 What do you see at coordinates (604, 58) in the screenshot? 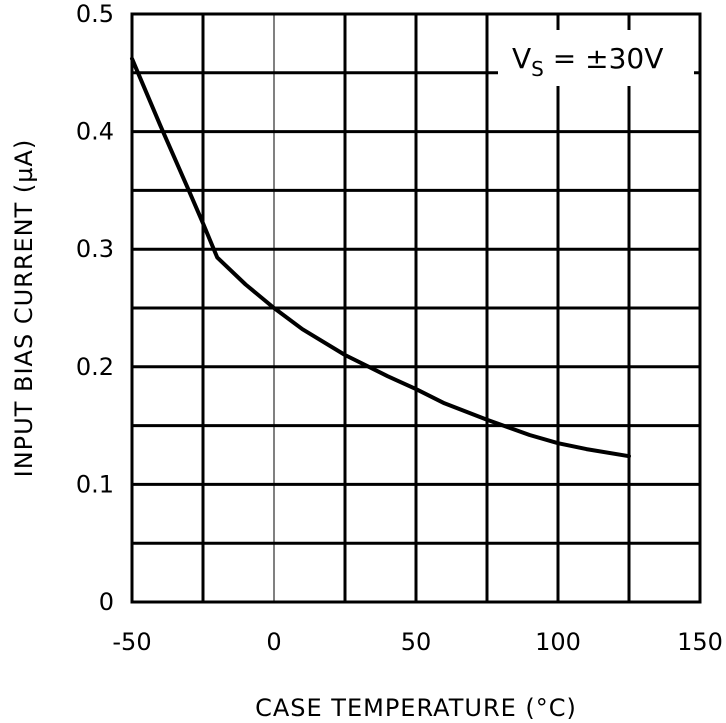
I see `legend-value: = ±30V` at bounding box center [604, 58].